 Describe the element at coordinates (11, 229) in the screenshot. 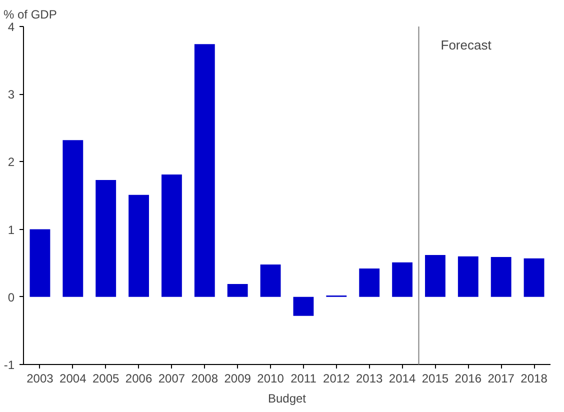

I see `y-tick-label: 1` at that location.